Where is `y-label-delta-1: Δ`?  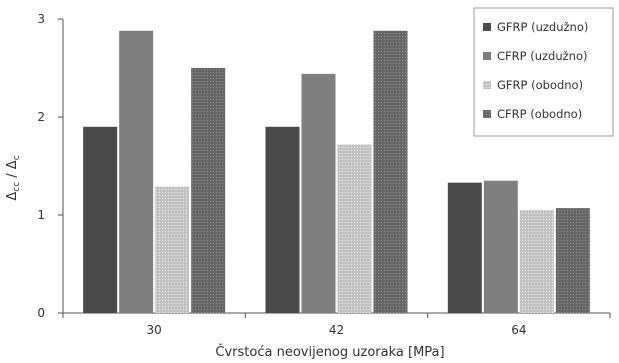
y-label-delta-1: Δ is located at coordinates (12, 196).